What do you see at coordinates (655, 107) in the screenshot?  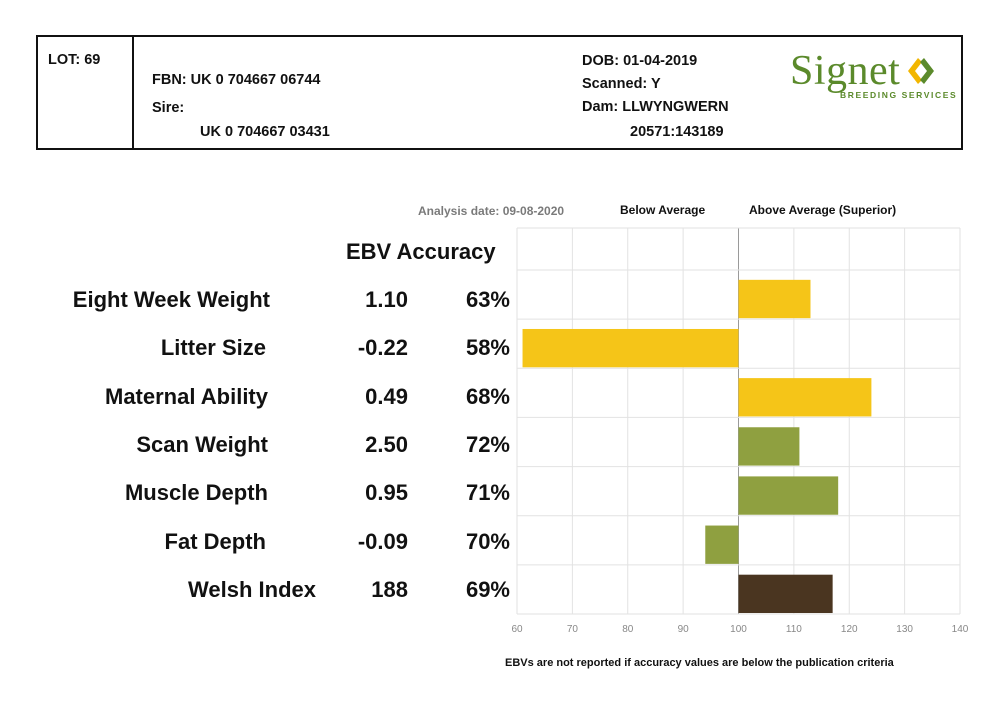 I see `dam-label: Dam: LLWYNGWERN` at bounding box center [655, 107].